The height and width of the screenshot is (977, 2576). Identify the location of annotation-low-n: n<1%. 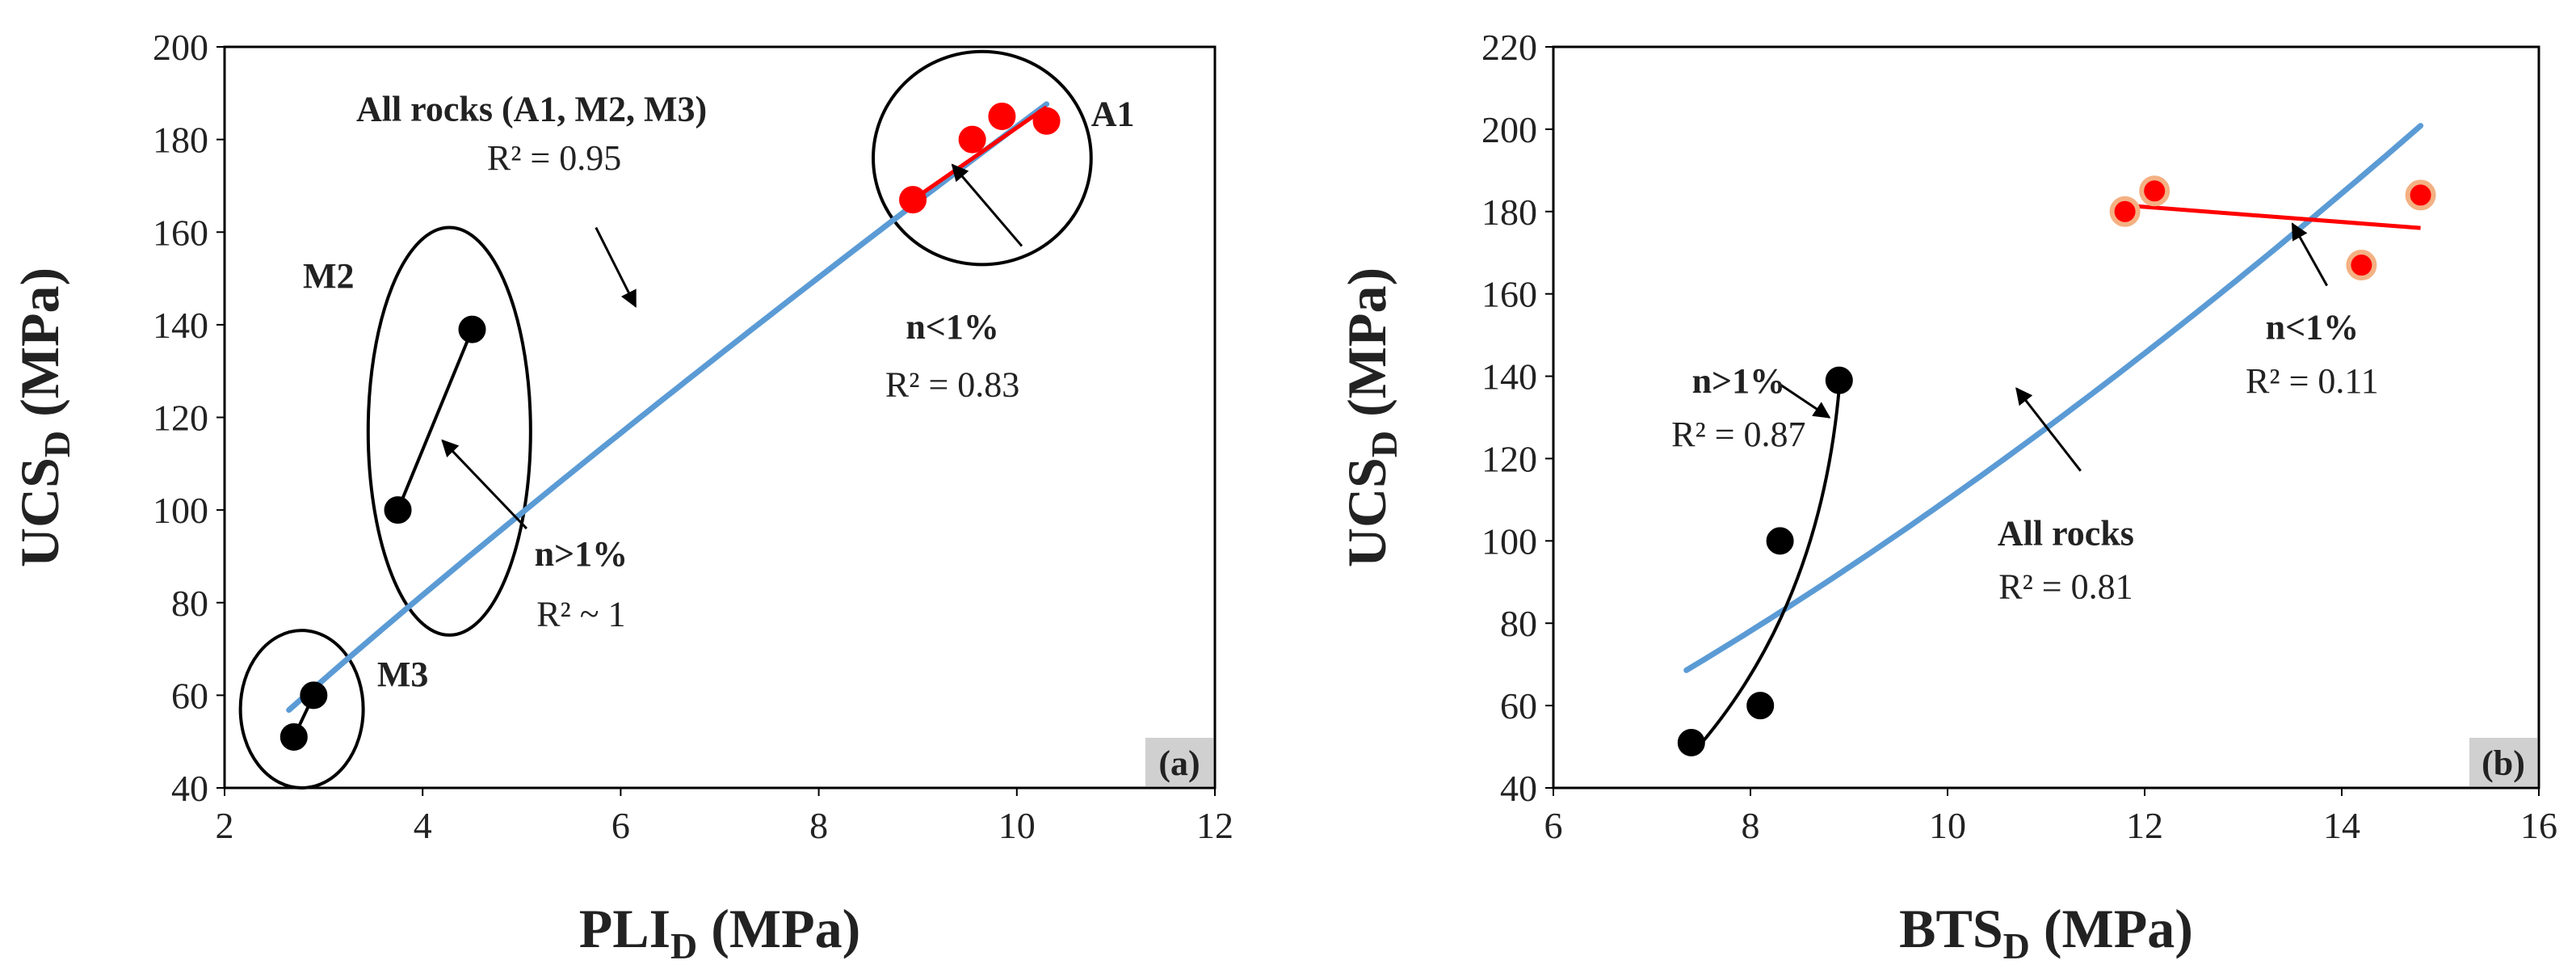
(2313, 327).